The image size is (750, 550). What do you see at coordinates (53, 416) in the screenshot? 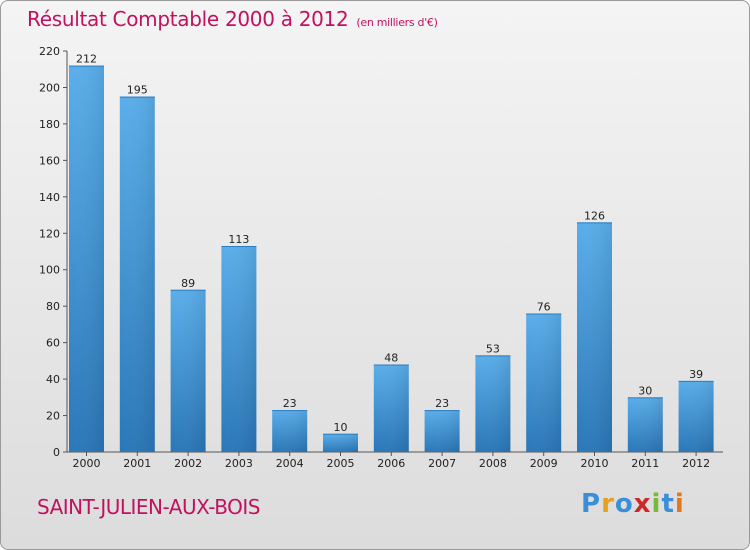
I see `y-tick-label: 20` at bounding box center [53, 416].